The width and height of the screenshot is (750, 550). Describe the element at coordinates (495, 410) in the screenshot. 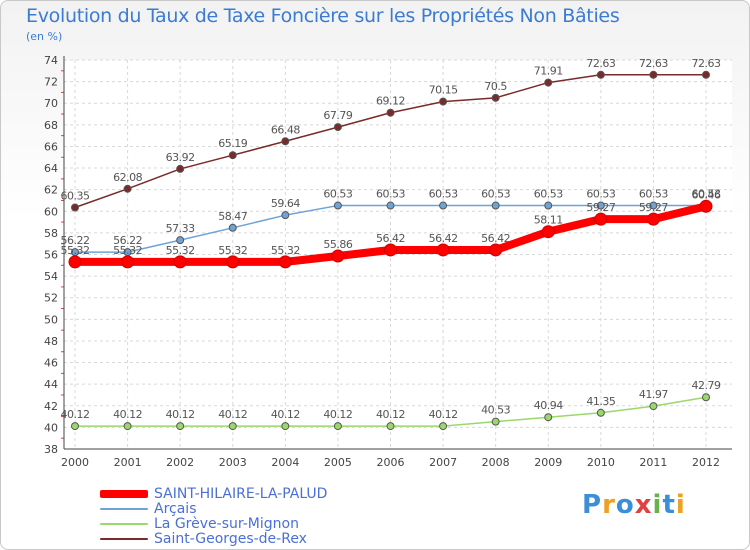

I see `data-label: 40.53` at that location.